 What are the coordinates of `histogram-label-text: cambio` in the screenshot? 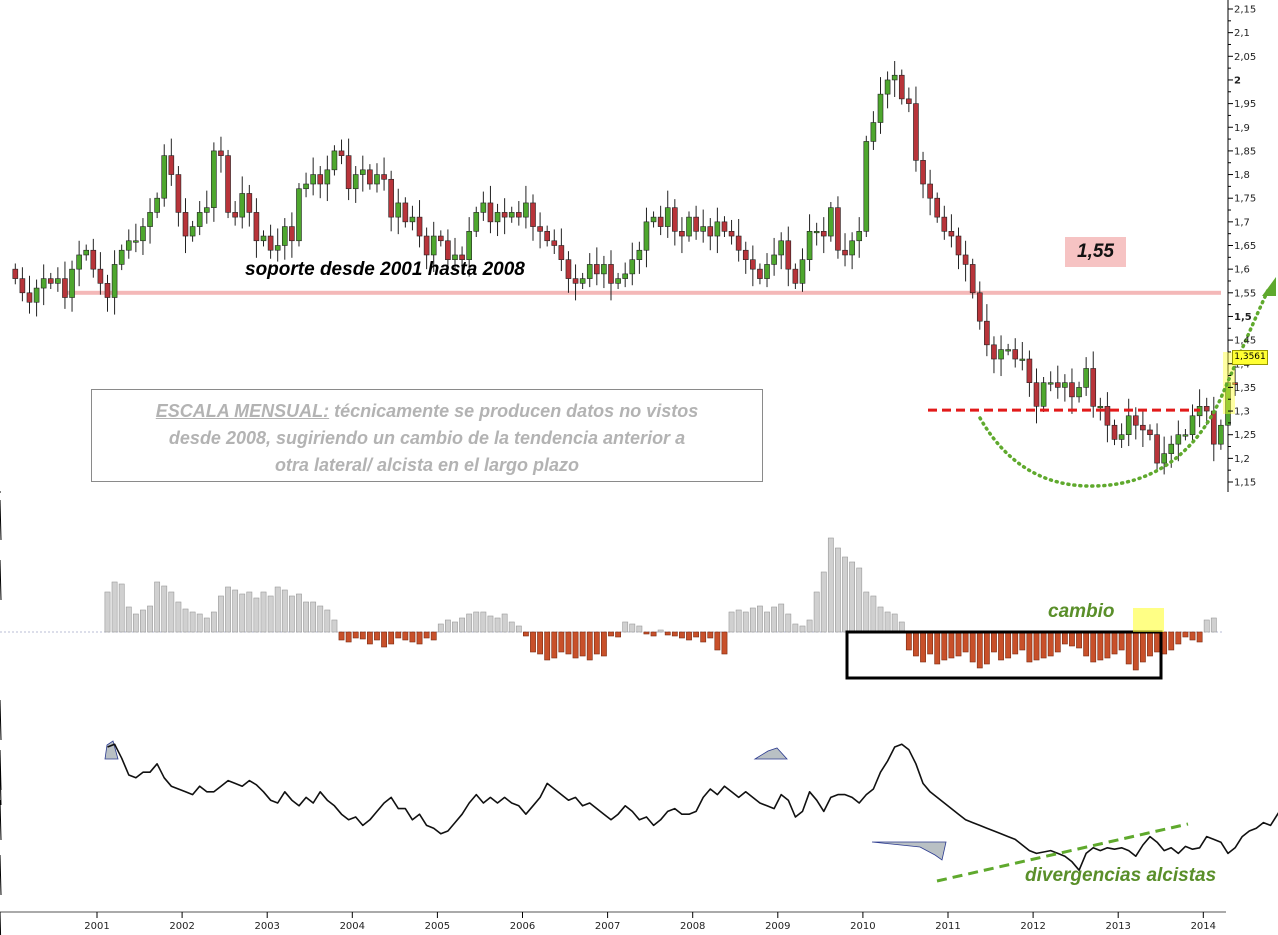 It's located at (1081, 611).